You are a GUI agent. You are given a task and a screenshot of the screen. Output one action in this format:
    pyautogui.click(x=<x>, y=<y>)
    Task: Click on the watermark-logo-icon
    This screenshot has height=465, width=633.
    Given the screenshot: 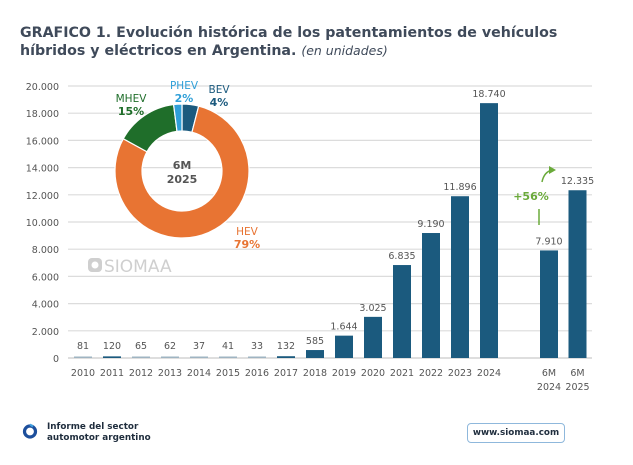 What is the action you would take?
    pyautogui.click(x=95, y=265)
    